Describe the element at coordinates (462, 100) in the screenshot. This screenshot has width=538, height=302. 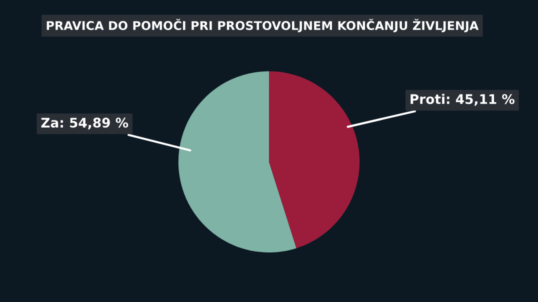
I see `slice-label: Proti: 45,11 %` at that location.